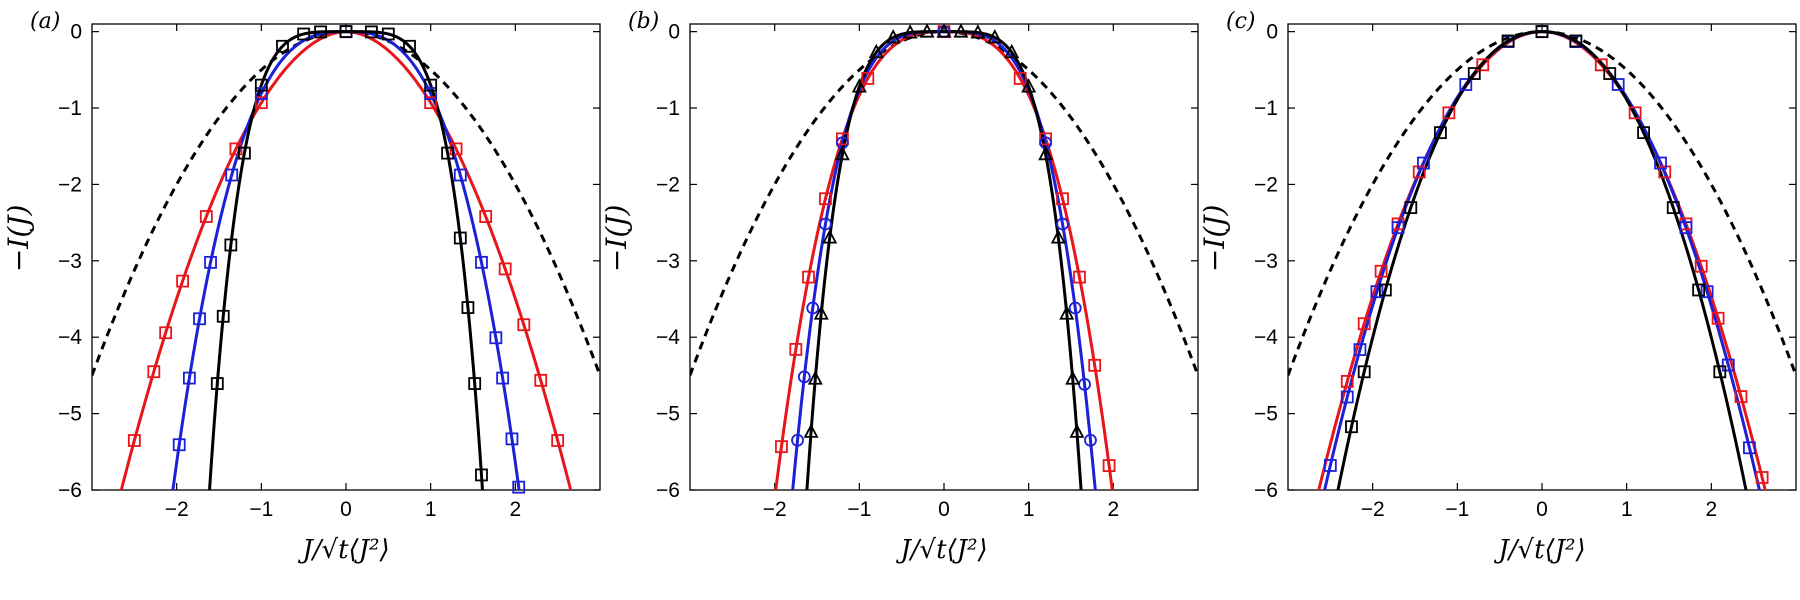 Image resolution: width=1800 pixels, height=600 pixels. I want to click on x-tick-label: −1, so click(859, 509).